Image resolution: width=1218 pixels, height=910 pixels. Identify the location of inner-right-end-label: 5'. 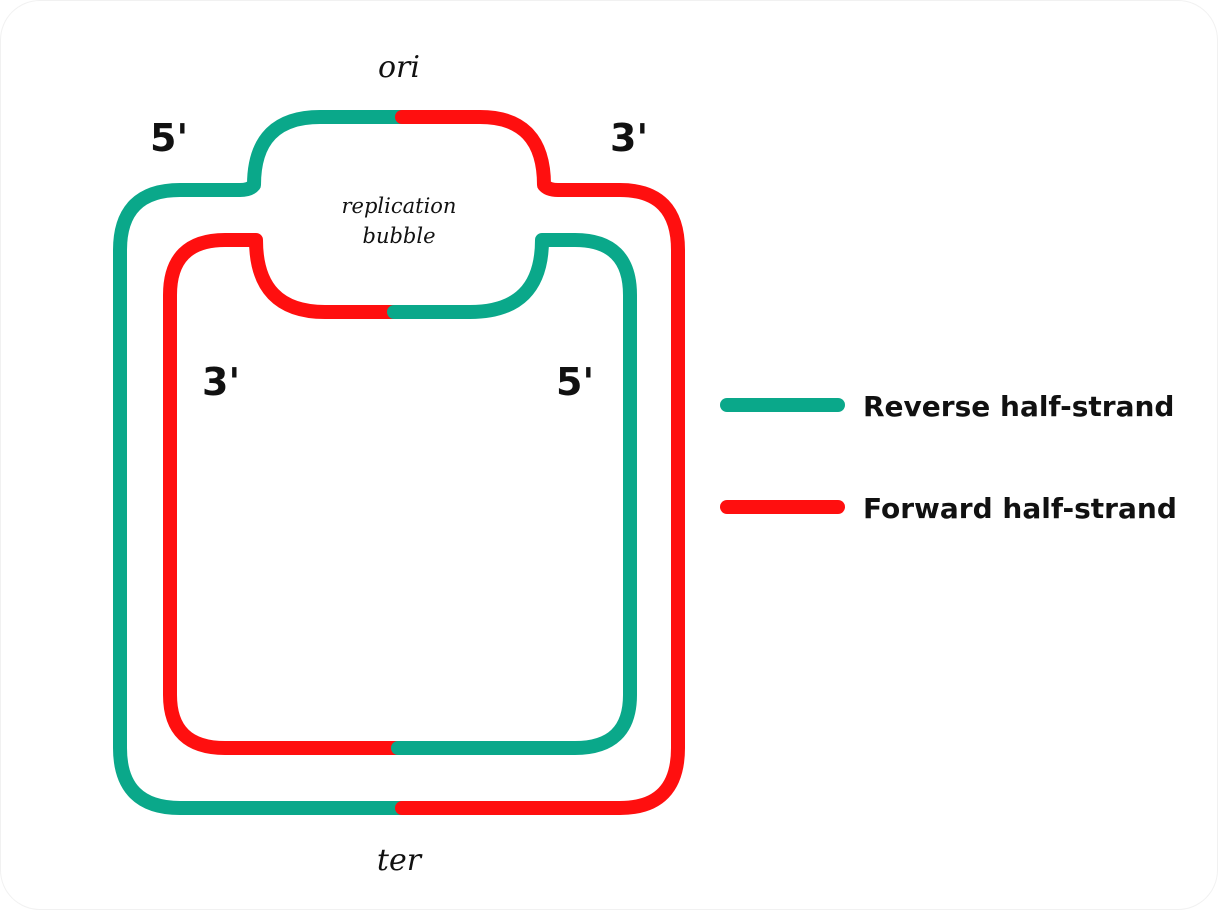
(575, 382).